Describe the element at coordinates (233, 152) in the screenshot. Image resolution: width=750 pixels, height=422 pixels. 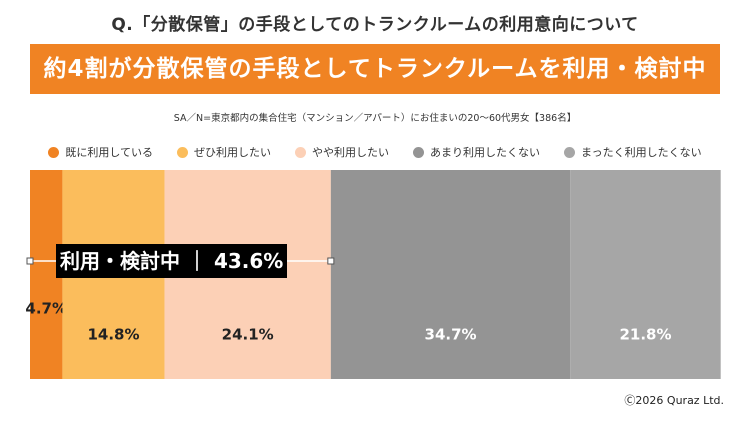
I see `legend-label-1: ぜひ利用したい` at that location.